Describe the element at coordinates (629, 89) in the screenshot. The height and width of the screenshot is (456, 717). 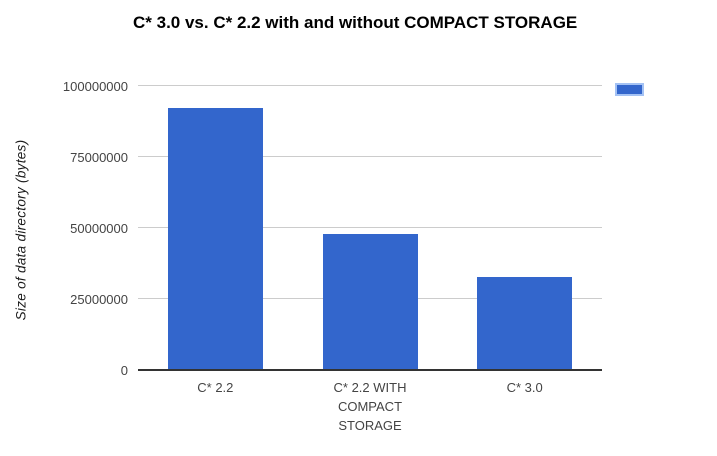
I see `legend-swatch` at that location.